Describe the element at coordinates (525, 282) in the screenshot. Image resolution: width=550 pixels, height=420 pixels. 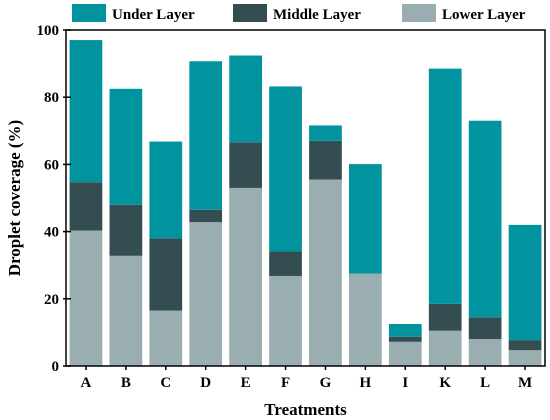
I see `bar-M-under-layer` at that location.